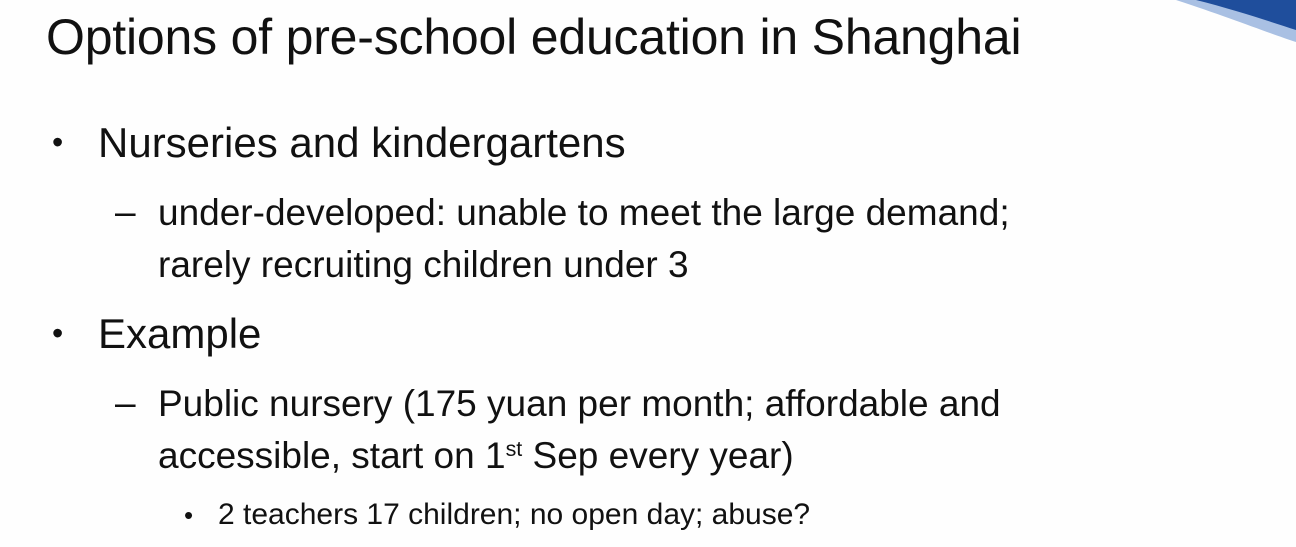 This screenshot has height=547, width=1296. Describe the element at coordinates (514, 449) in the screenshot. I see `ordinal-suffix: st` at that location.